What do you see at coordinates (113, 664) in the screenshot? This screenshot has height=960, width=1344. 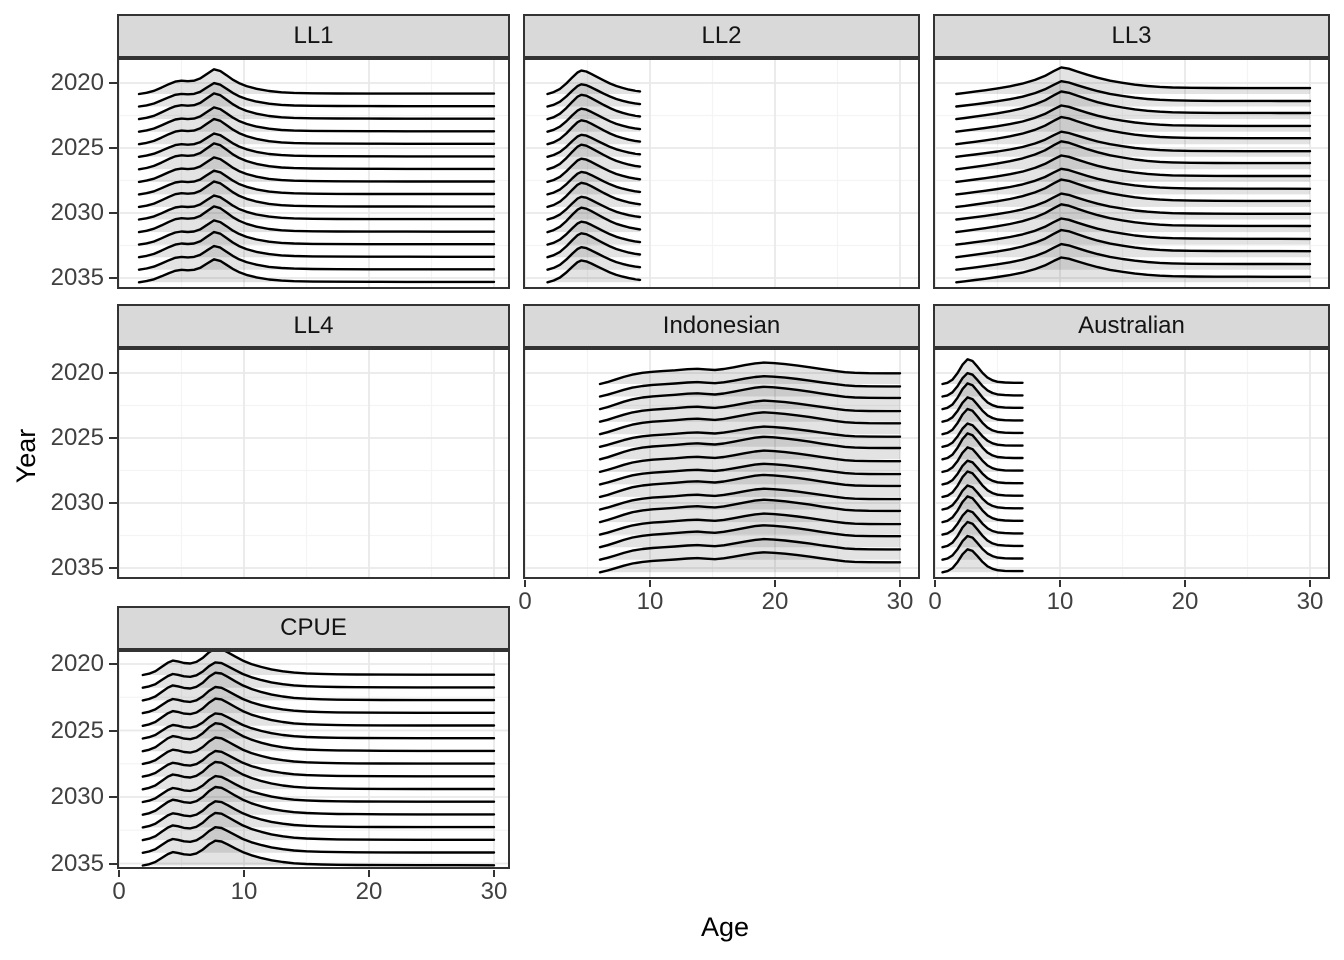 I see `y-tick-row2-2020` at bounding box center [113, 664].